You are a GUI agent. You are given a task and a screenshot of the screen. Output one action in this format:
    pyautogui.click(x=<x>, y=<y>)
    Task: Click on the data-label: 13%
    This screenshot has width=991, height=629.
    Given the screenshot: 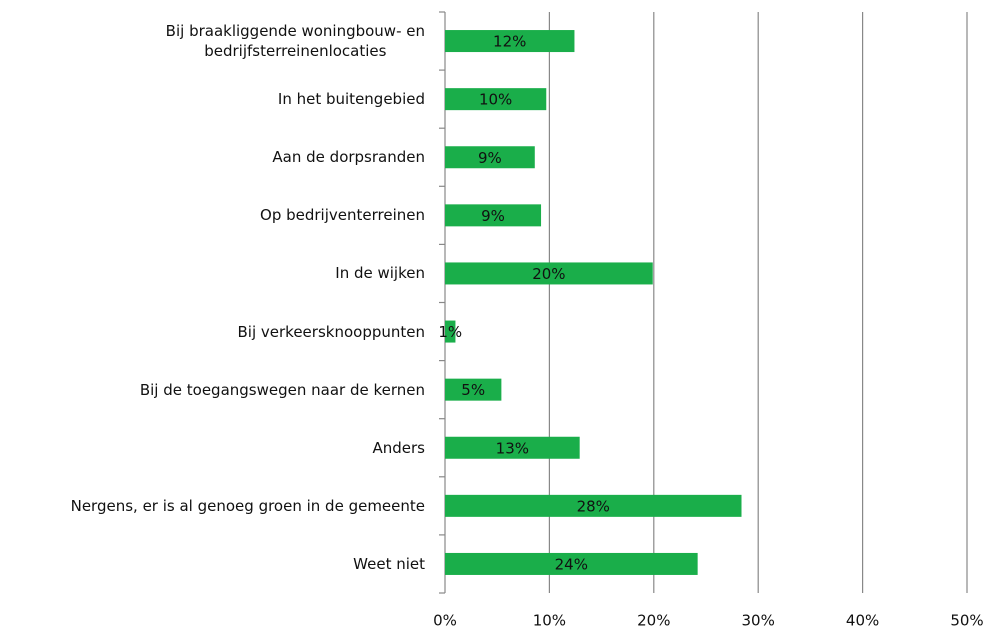 What is the action you would take?
    pyautogui.click(x=512, y=448)
    